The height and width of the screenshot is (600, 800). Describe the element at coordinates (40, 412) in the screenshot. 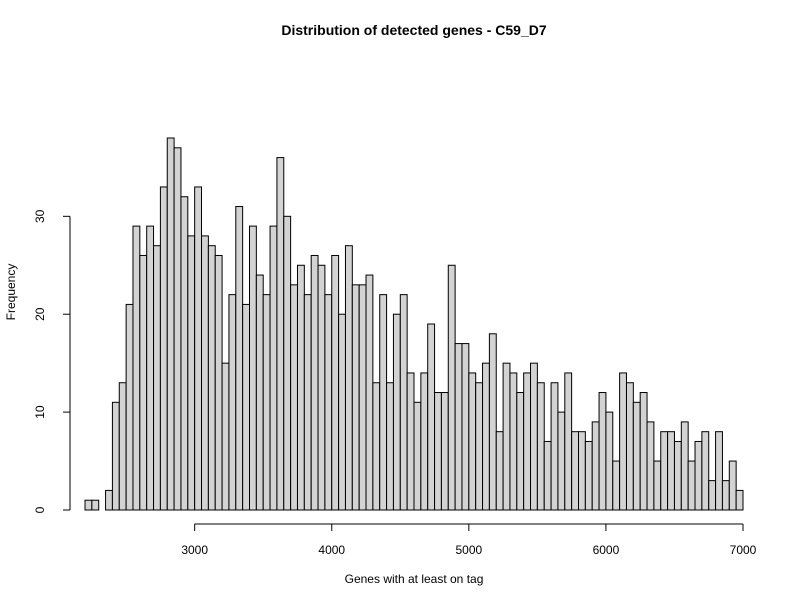

I see `y-tick-label: 10` at that location.